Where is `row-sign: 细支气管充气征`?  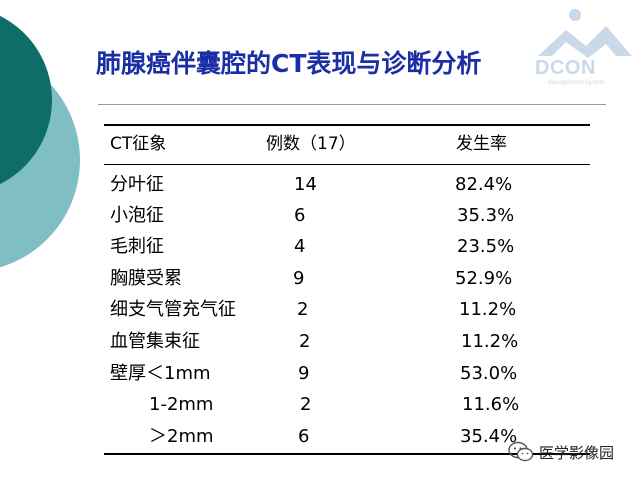 row-sign: 细支气管充气征 is located at coordinates (173, 309).